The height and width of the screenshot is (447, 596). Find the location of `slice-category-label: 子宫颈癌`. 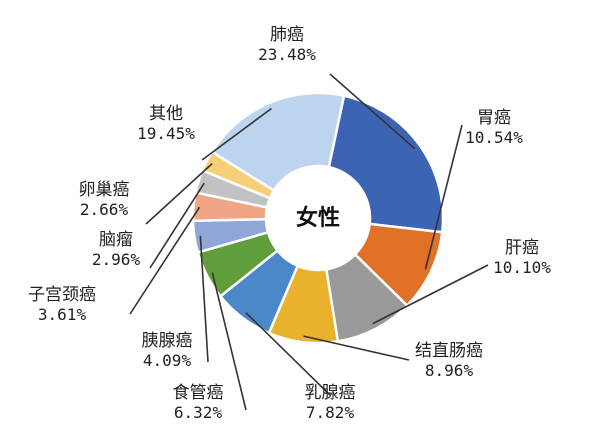

slice-category-label: 子宫颈癌 is located at coordinates (62, 295).